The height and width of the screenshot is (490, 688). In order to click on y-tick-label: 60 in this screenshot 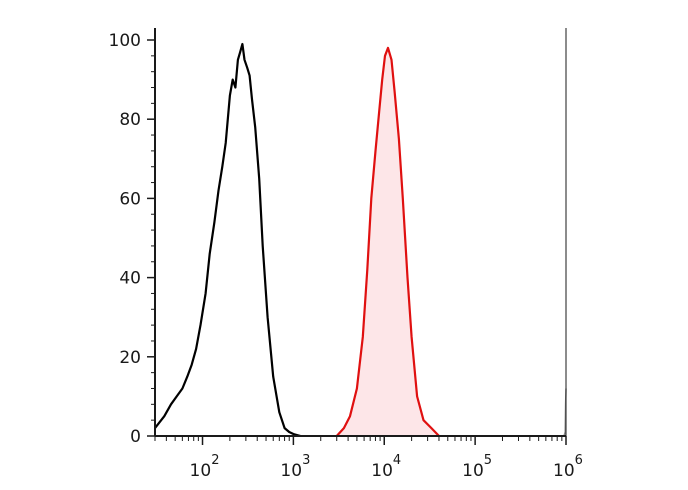, I will do `click(130, 199)`.